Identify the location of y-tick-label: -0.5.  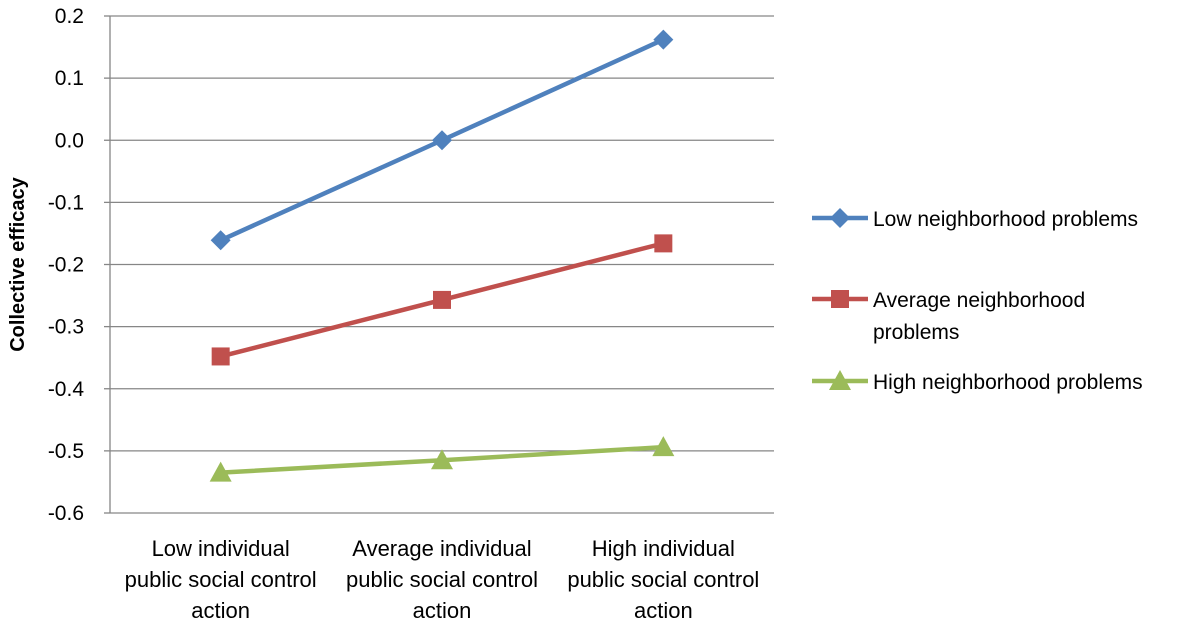
(66, 451).